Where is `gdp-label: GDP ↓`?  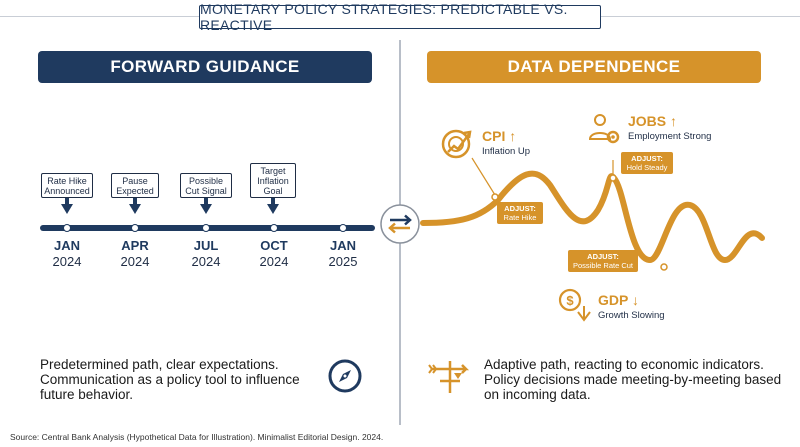 gdp-label: GDP ↓ is located at coordinates (618, 300).